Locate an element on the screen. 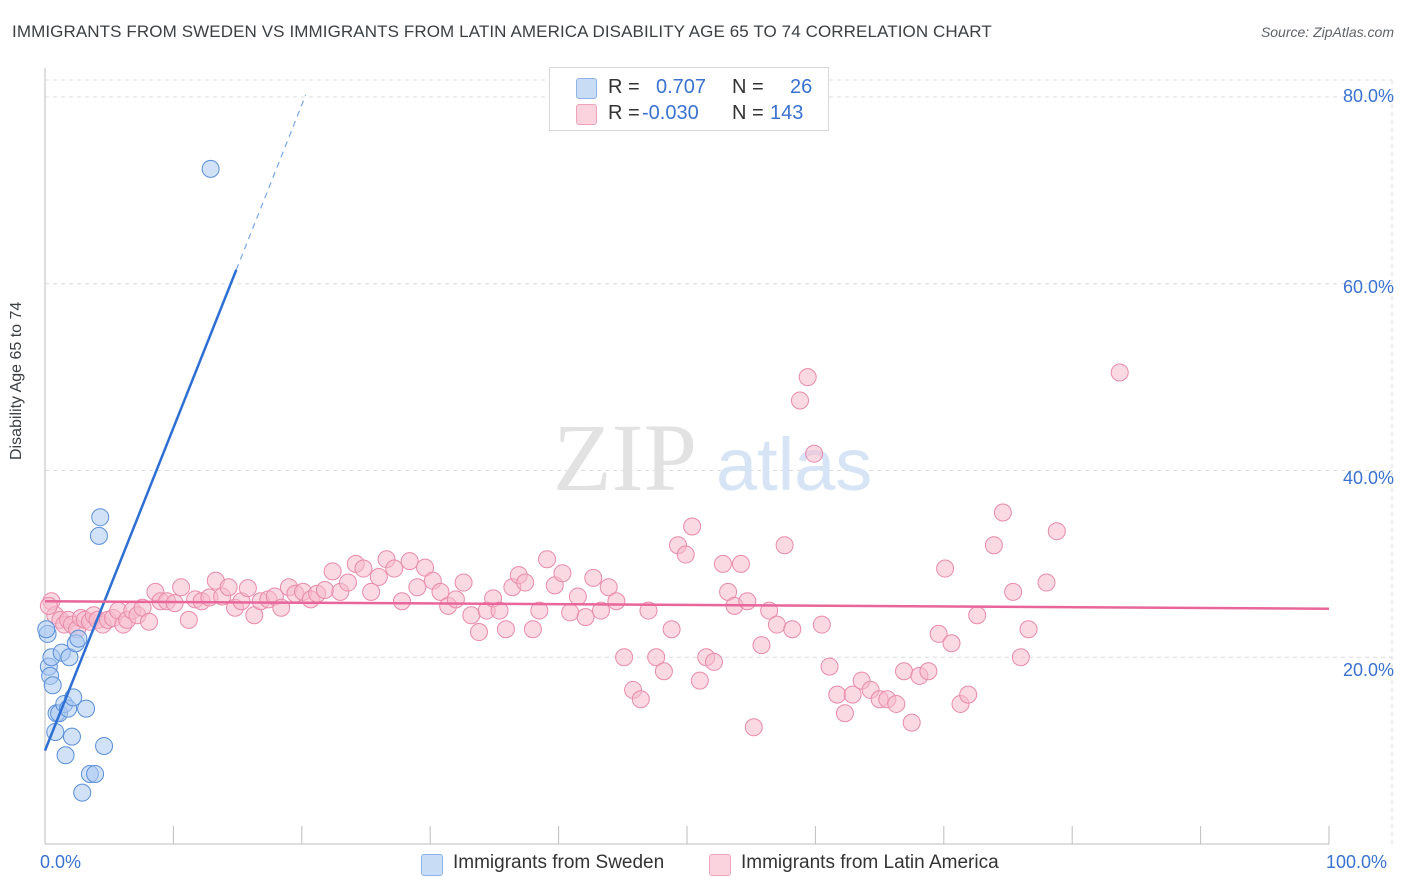 This screenshot has width=1406, height=892. bottom-legend-label: Immigrants from Sweden is located at coordinates (559, 862).